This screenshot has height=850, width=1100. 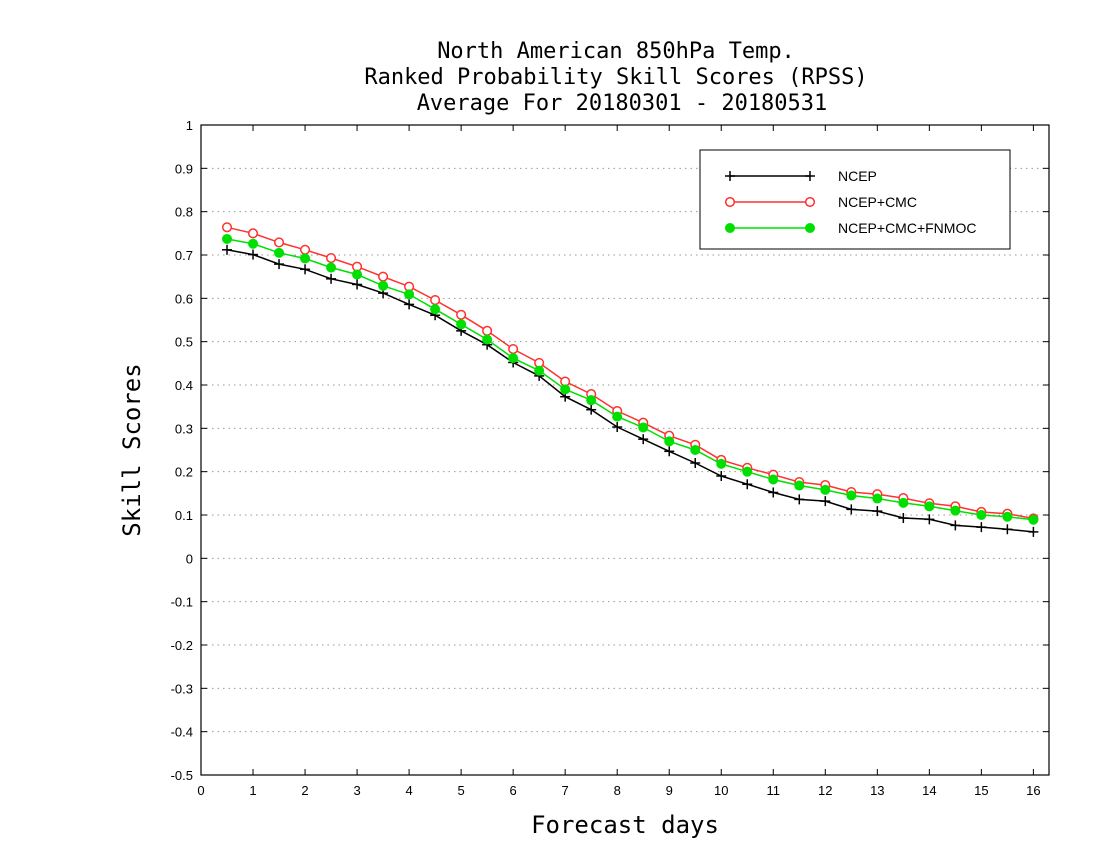 What do you see at coordinates (184, 168) in the screenshot?
I see `y-tick-label: 0.9` at bounding box center [184, 168].